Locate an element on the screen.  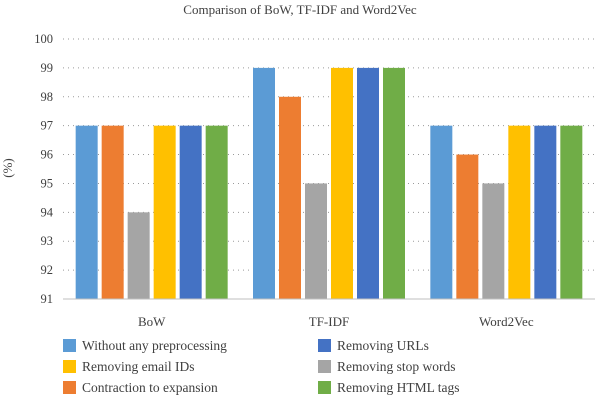
legend-label: Removing email IDs is located at coordinates (138, 366).